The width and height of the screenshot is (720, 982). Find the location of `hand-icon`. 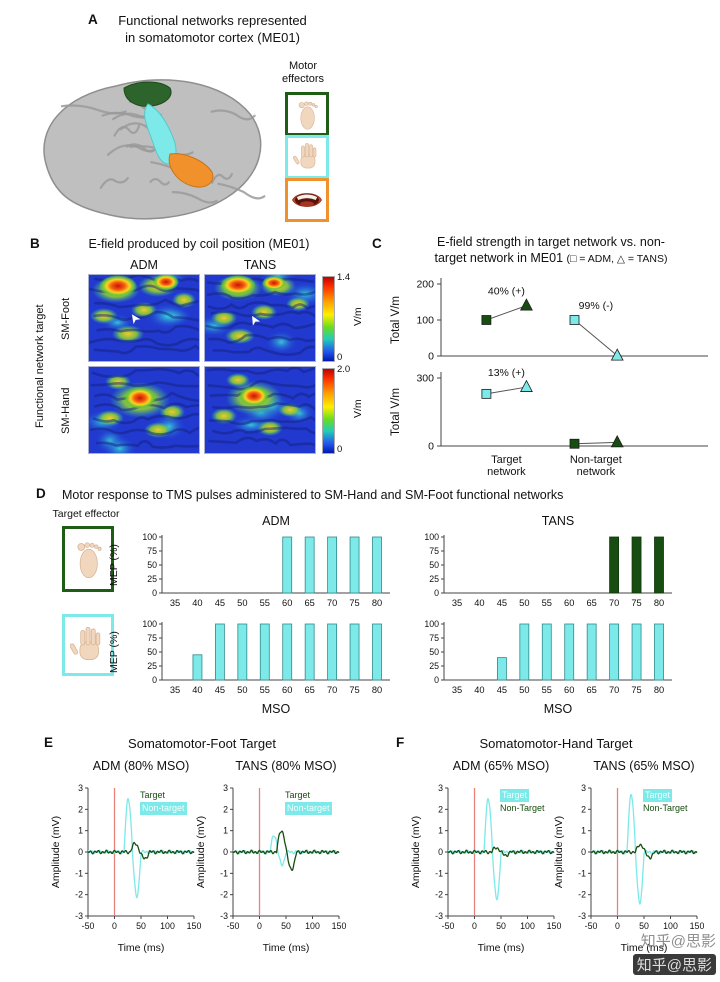

hand-icon is located at coordinates (88, 645).